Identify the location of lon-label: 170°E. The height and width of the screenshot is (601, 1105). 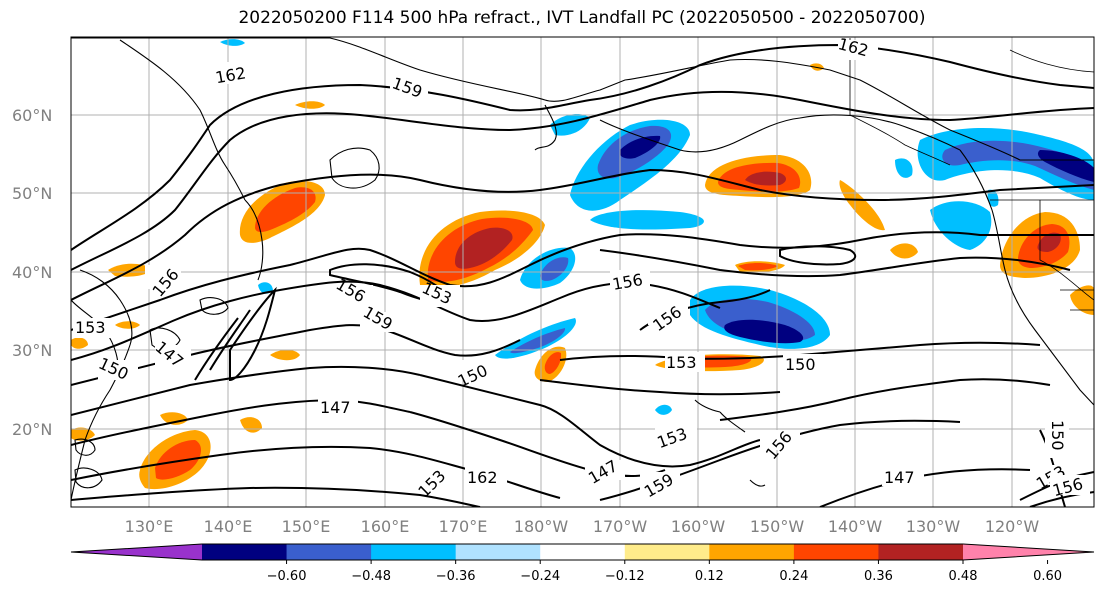
(463, 526).